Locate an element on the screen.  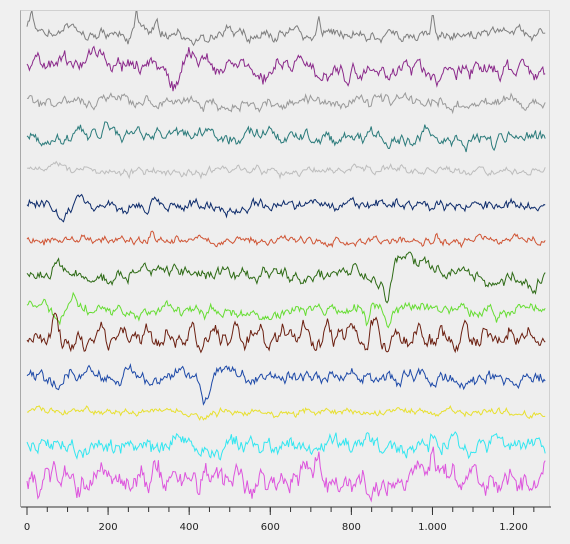
x-tick-label: 200 is located at coordinates (108, 527).